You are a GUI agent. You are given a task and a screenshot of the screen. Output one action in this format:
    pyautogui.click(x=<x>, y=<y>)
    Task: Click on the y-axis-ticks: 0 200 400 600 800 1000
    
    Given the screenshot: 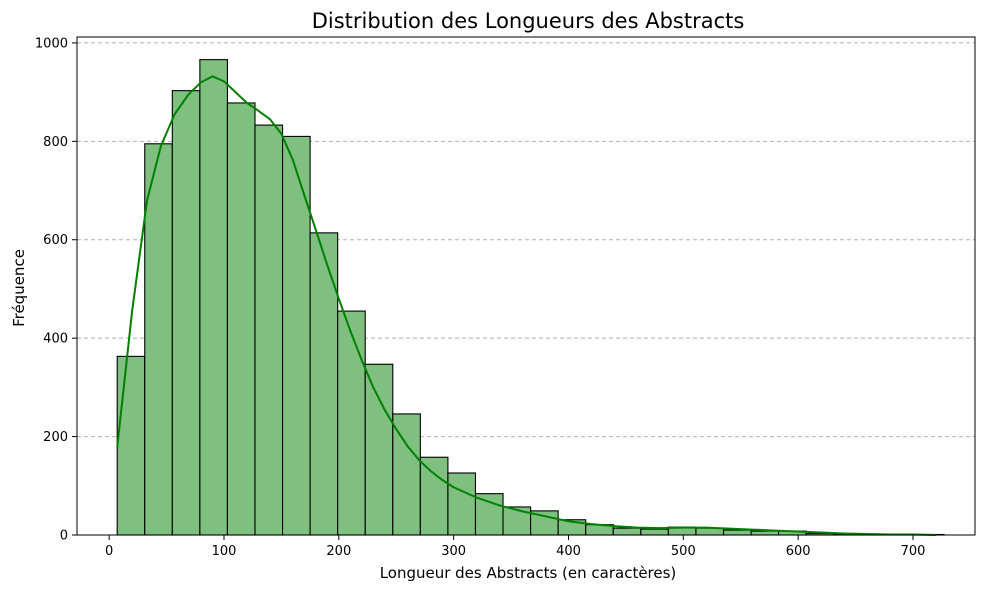 What is the action you would take?
    pyautogui.click(x=56, y=290)
    